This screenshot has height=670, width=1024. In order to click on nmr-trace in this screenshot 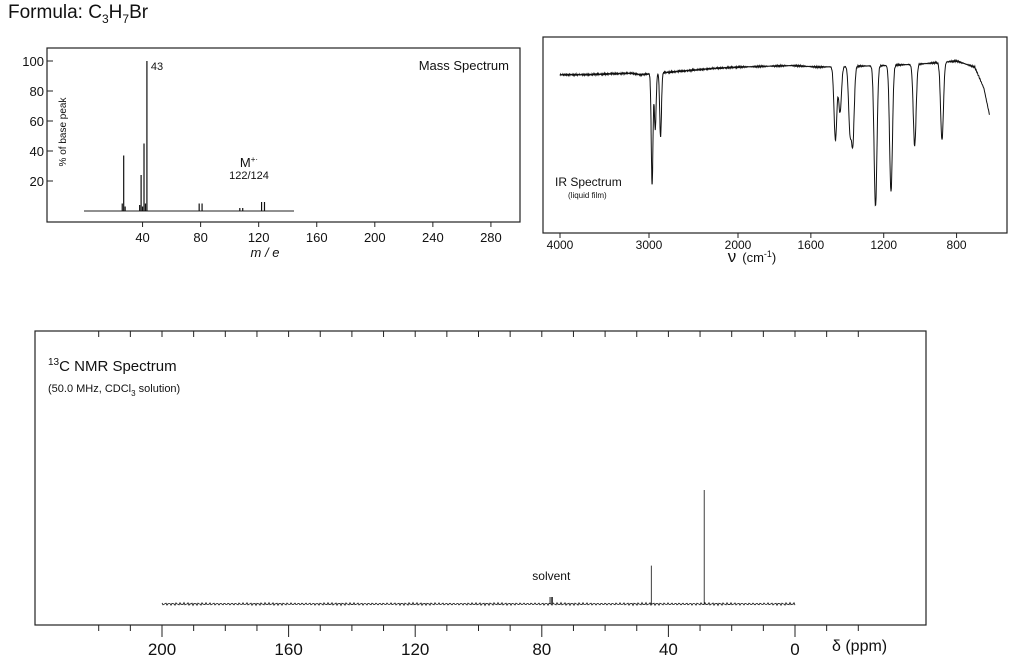, I will do `click(478, 548)`.